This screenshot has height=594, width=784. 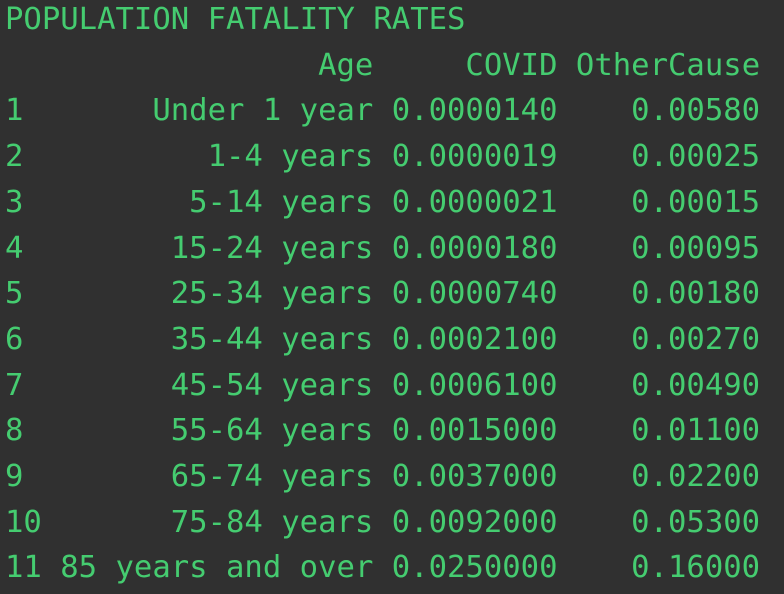 What do you see at coordinates (272, 522) in the screenshot?
I see `cell: 75-84 years` at bounding box center [272, 522].